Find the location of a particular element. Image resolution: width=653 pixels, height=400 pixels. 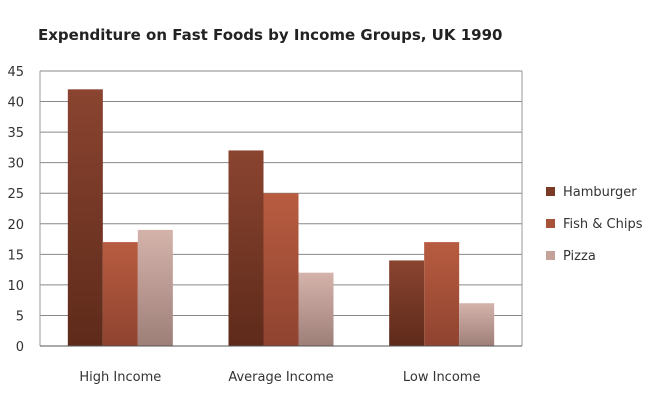

y-tick-label: 10 is located at coordinates (15, 286).